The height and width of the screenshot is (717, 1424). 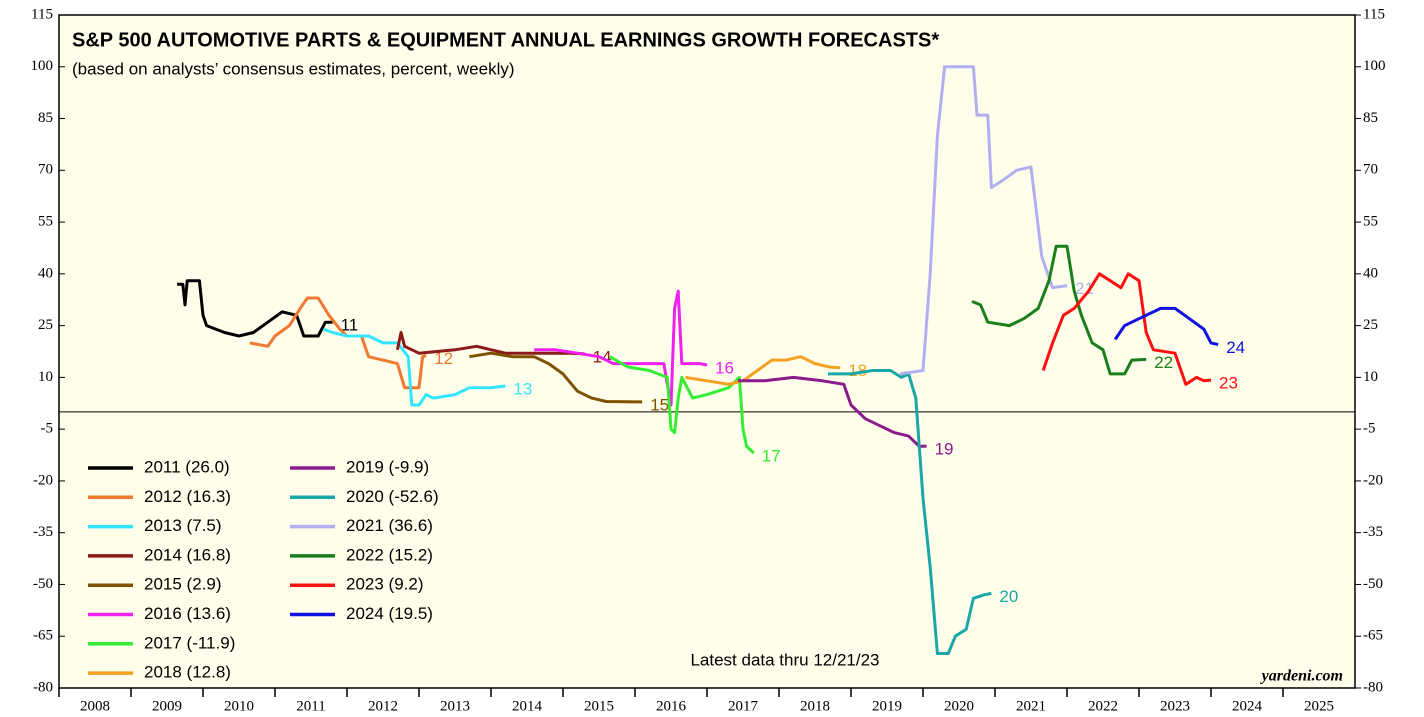 What do you see at coordinates (187, 466) in the screenshot?
I see `legend-label: 2011 (26.0)` at bounding box center [187, 466].